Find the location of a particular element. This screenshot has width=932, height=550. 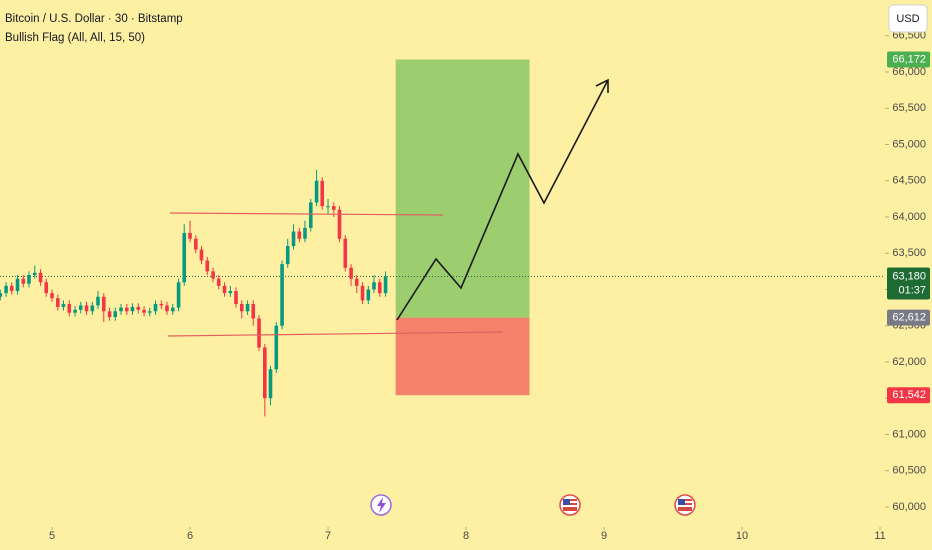

x-tick-label: 9 is located at coordinates (604, 536).